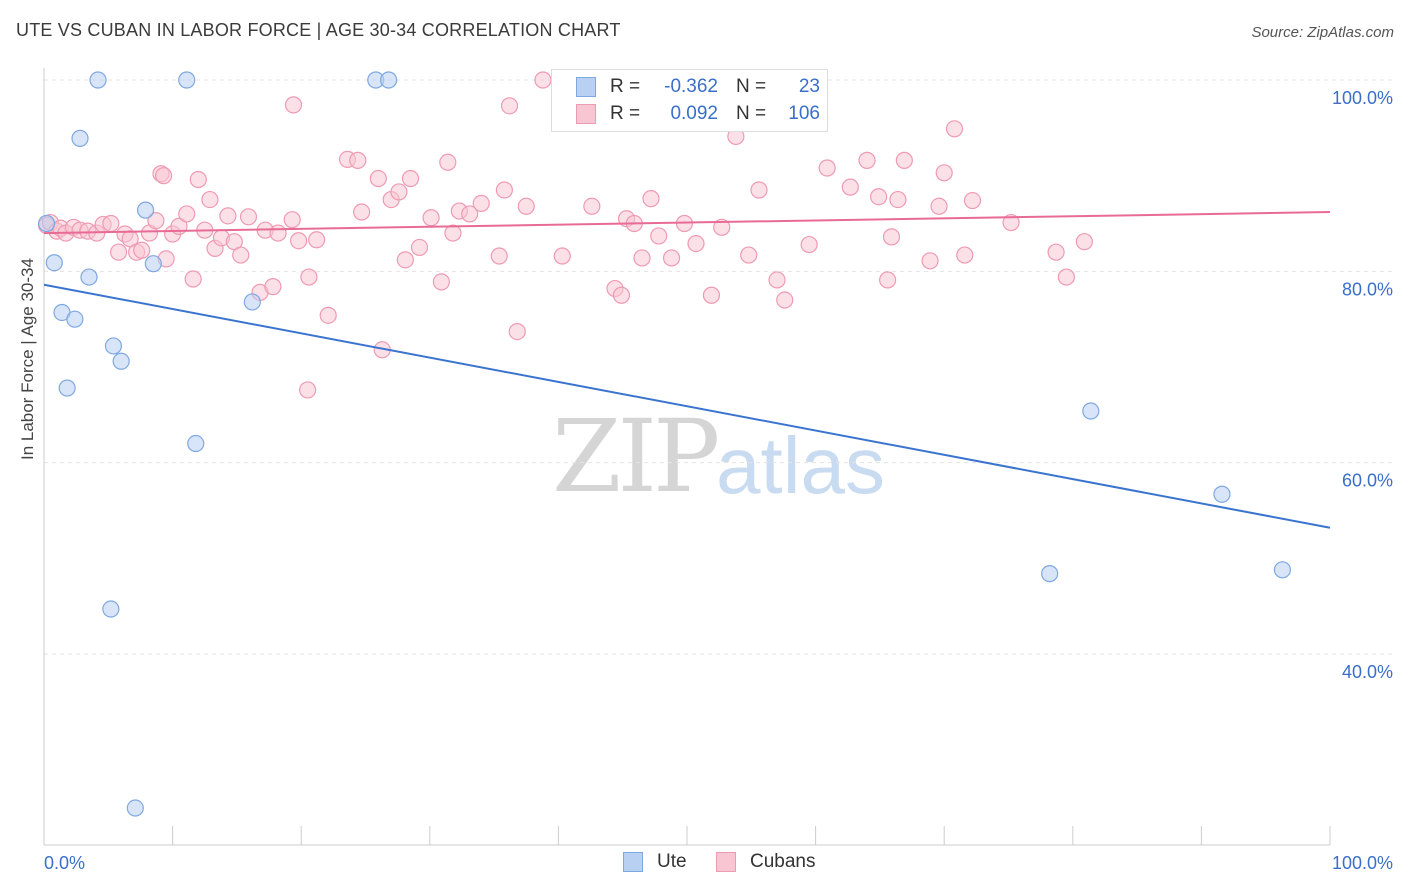  I want to click on y-axis-label: In Labor Force | Age 30-34, so click(27, 359).